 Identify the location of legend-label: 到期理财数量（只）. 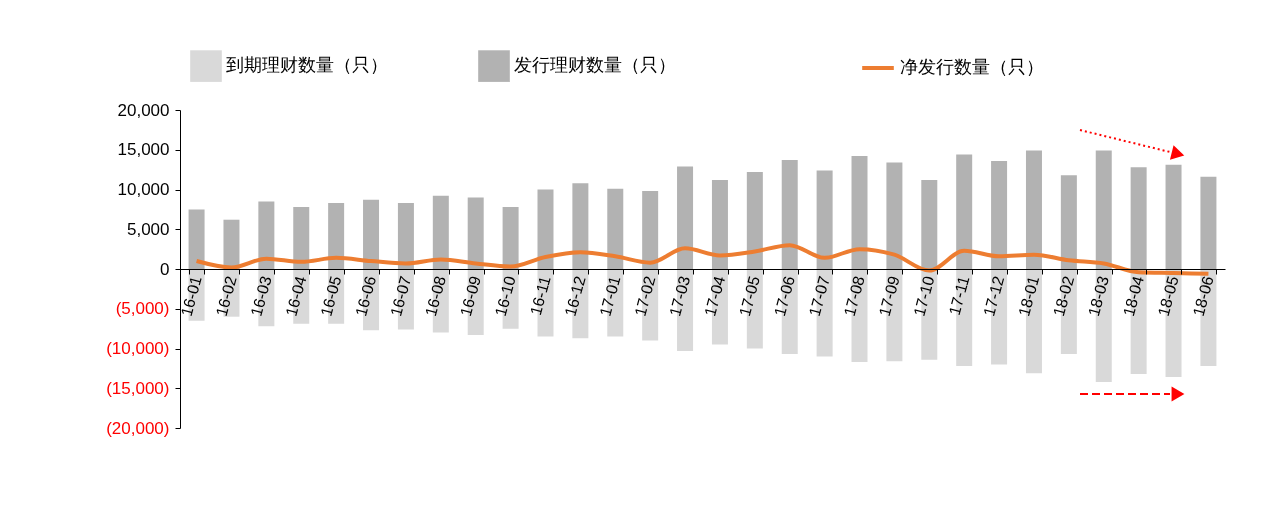
(307, 65).